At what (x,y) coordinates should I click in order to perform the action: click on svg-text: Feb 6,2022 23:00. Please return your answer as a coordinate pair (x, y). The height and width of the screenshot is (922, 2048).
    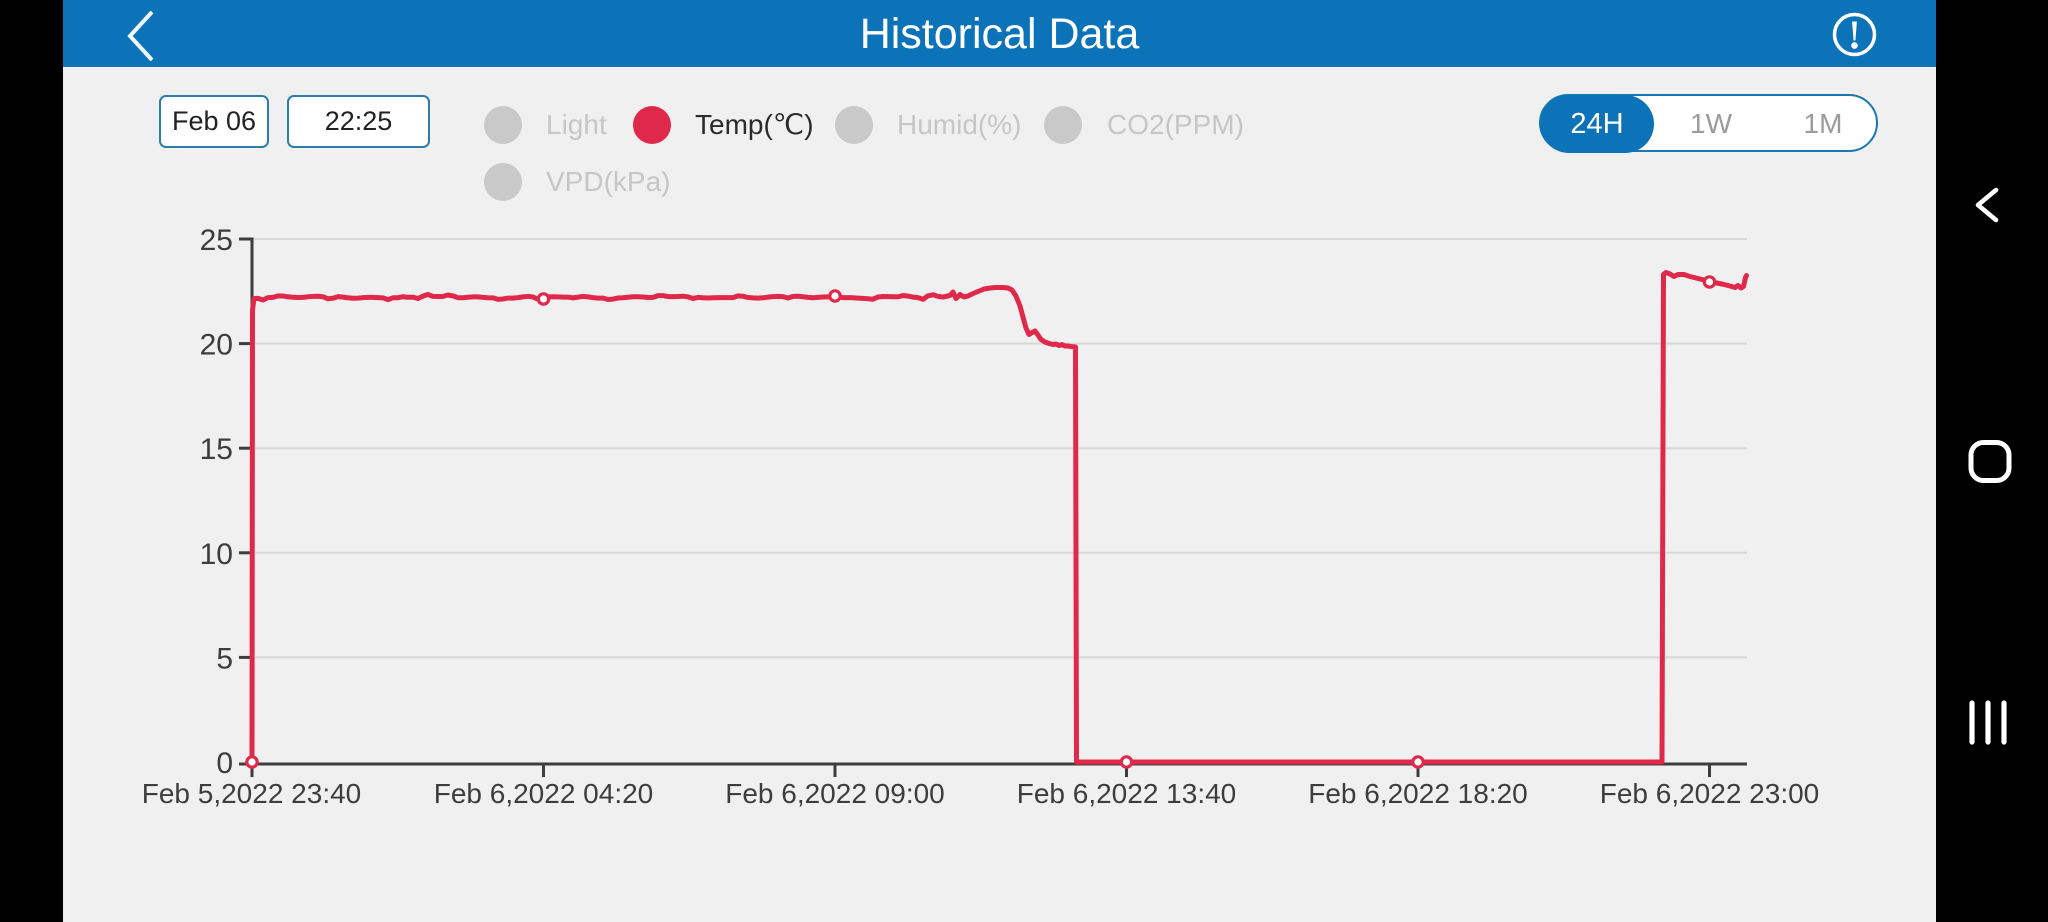
    Looking at the image, I should click on (1710, 793).